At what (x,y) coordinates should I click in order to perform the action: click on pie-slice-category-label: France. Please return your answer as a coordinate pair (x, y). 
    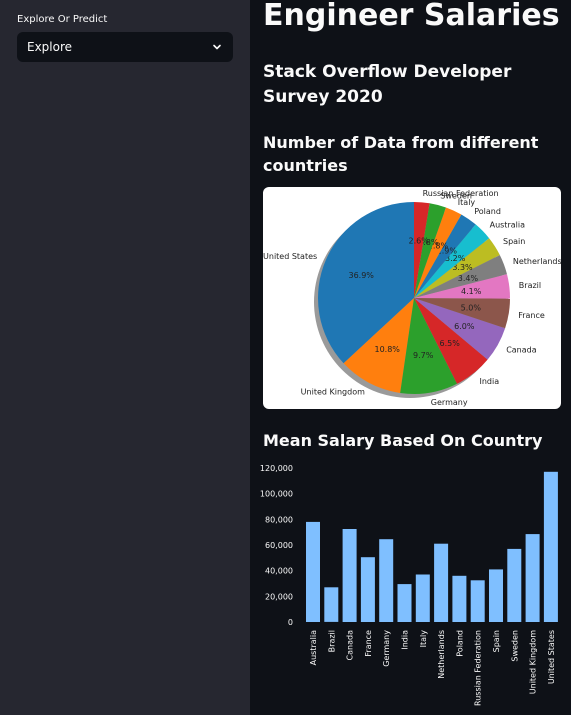
    Looking at the image, I should click on (531, 315).